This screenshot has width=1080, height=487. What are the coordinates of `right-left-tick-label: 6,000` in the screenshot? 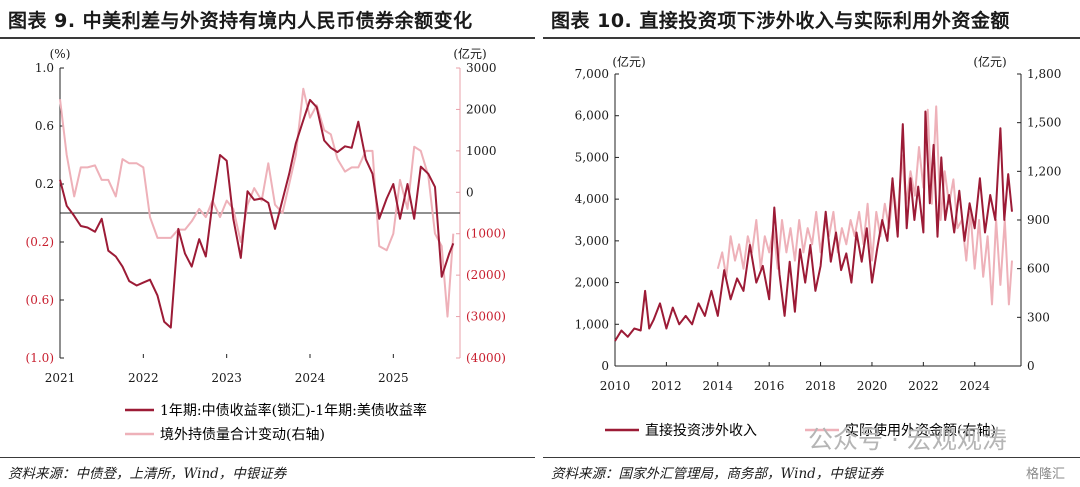 It's located at (592, 116).